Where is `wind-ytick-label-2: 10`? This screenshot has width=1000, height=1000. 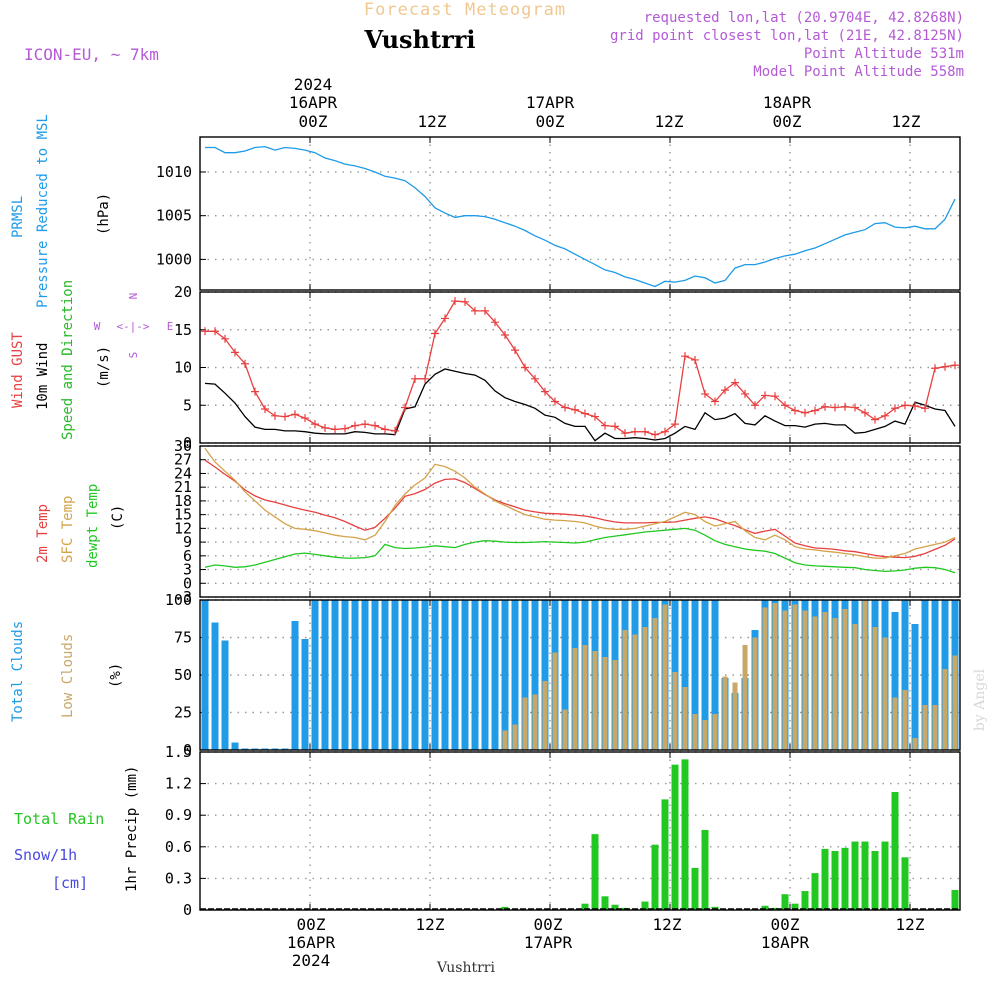
wind-ytick-label-2: 10 is located at coordinates (183, 368).